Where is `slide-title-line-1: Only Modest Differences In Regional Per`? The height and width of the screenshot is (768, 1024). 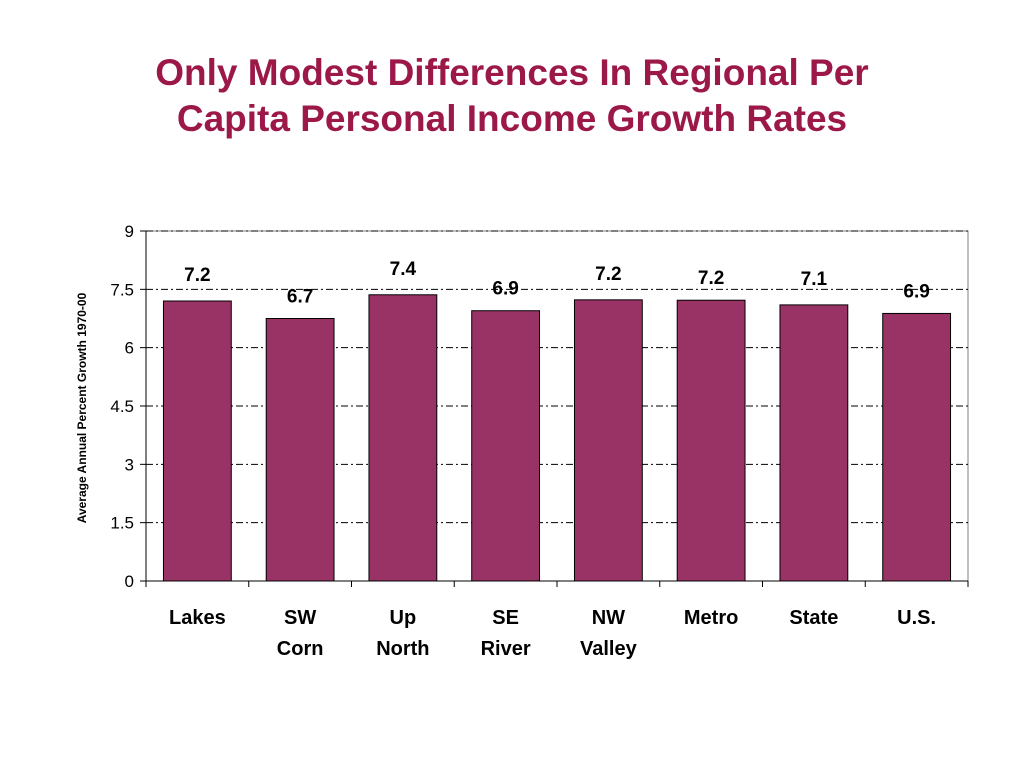 slide-title-line-1: Only Modest Differences In Regional Per is located at coordinates (512, 72).